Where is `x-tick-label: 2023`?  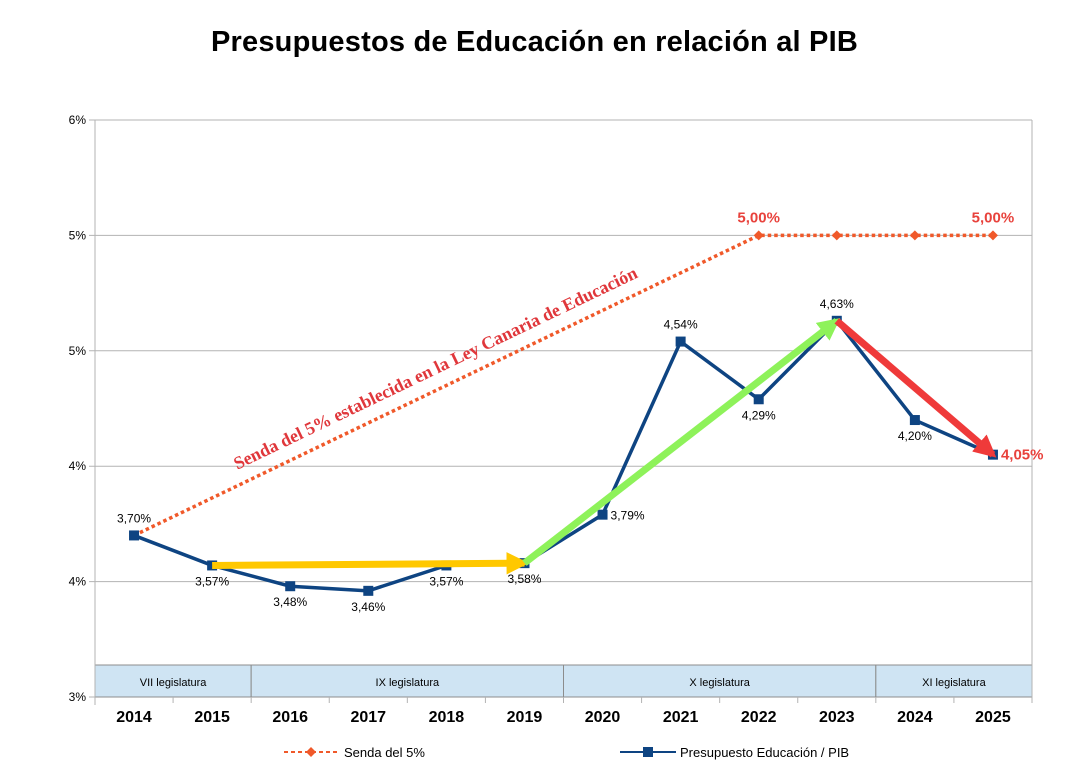
x-tick-label: 2023 is located at coordinates (837, 717).